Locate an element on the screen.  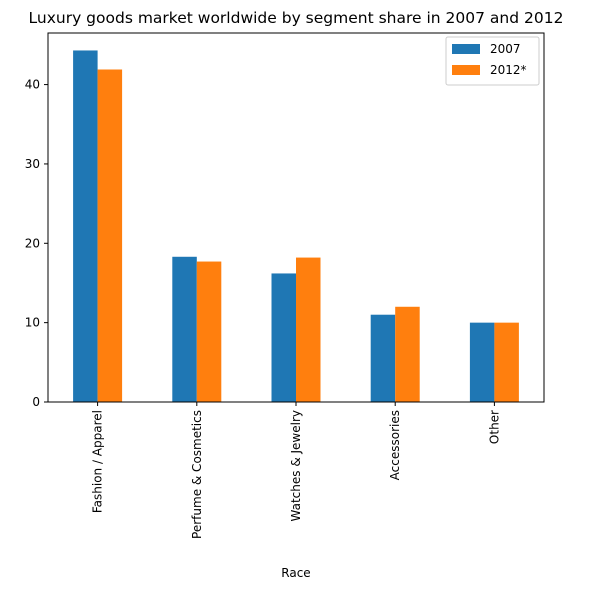
y-tick-label: 10 is located at coordinates (32, 323).